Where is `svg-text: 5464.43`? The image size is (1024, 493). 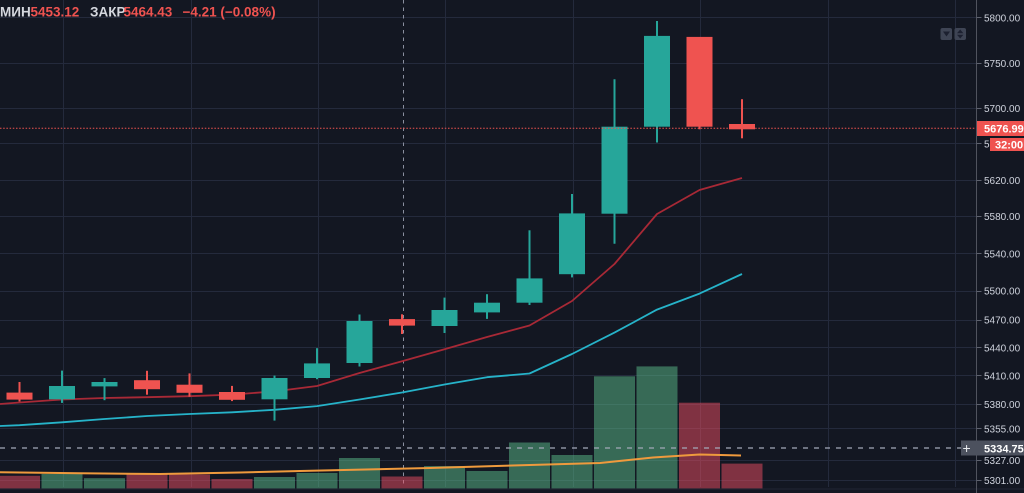 svg-text: 5464.43 is located at coordinates (148, 12).